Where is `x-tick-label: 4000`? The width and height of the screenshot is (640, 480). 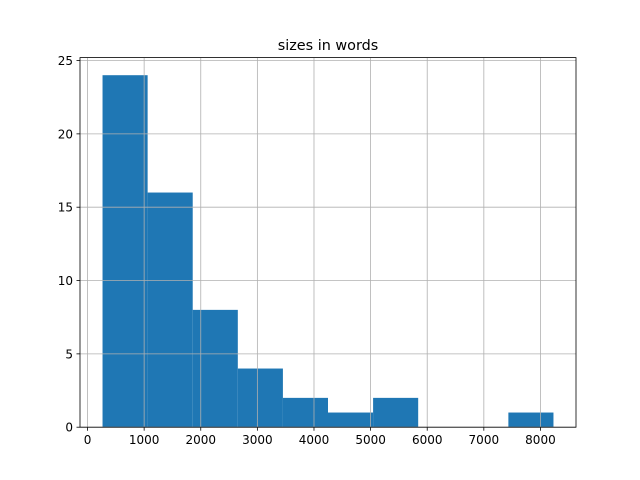 x-tick-label: 4000 is located at coordinates (314, 440).